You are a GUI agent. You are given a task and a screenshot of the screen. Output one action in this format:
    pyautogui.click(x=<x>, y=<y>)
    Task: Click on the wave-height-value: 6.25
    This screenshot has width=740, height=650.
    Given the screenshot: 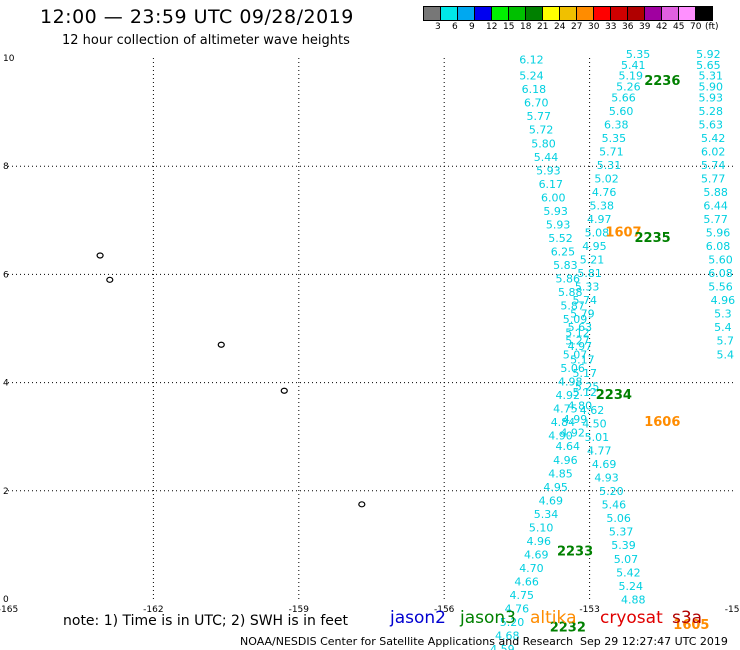 What is the action you would take?
    pyautogui.click(x=563, y=251)
    